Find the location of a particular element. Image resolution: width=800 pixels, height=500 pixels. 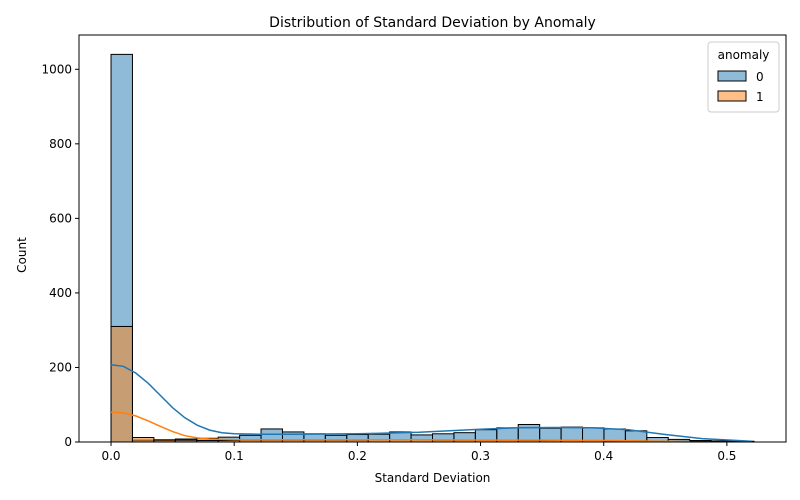

y-tick-label: 600 is located at coordinates (60, 218).